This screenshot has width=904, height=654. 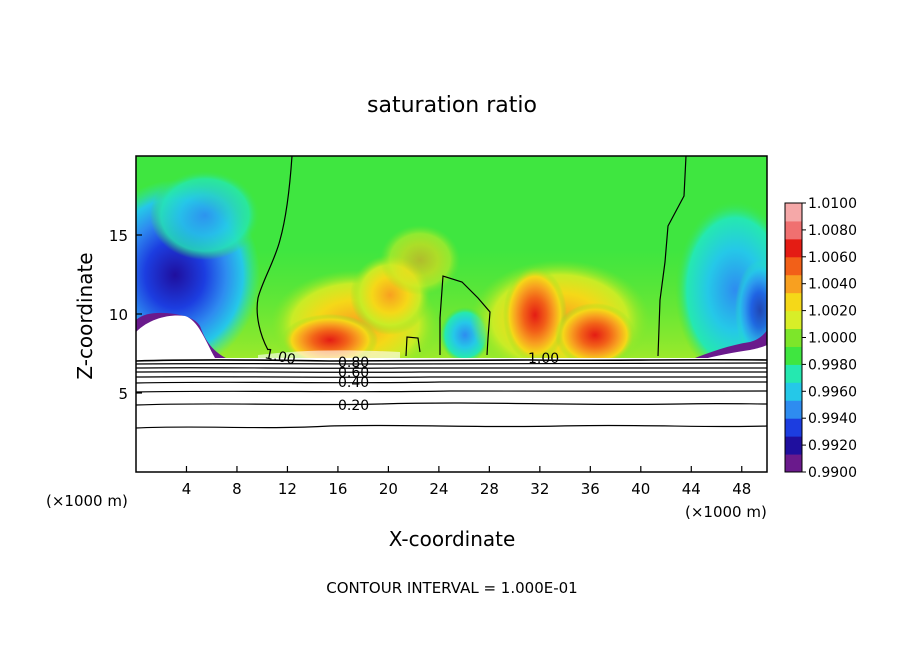 I want to click on x-tick-label: 4, so click(x=187, y=489).